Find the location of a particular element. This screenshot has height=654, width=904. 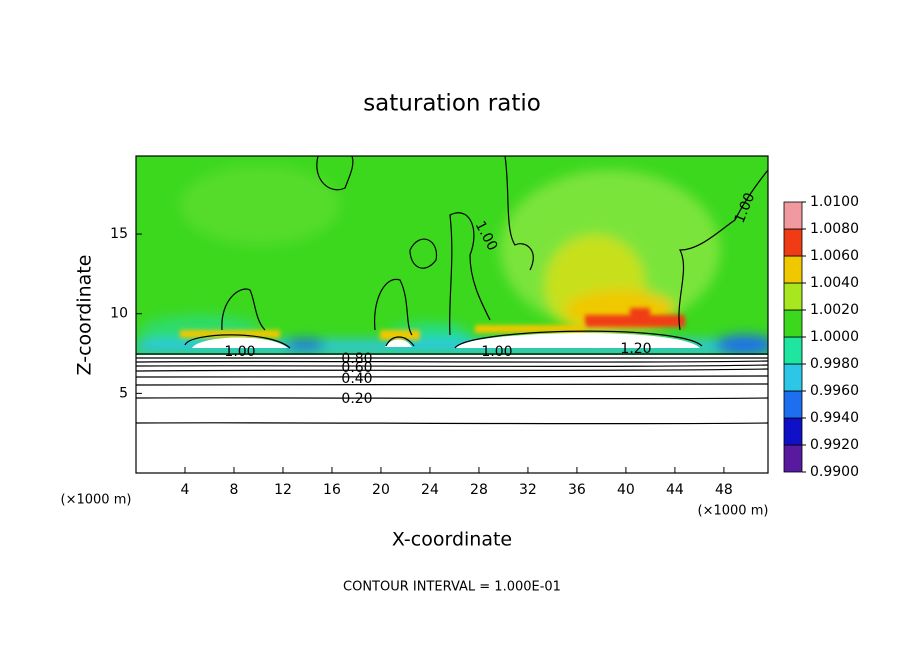

colorbar-label: 1.0060 is located at coordinates (834, 256).